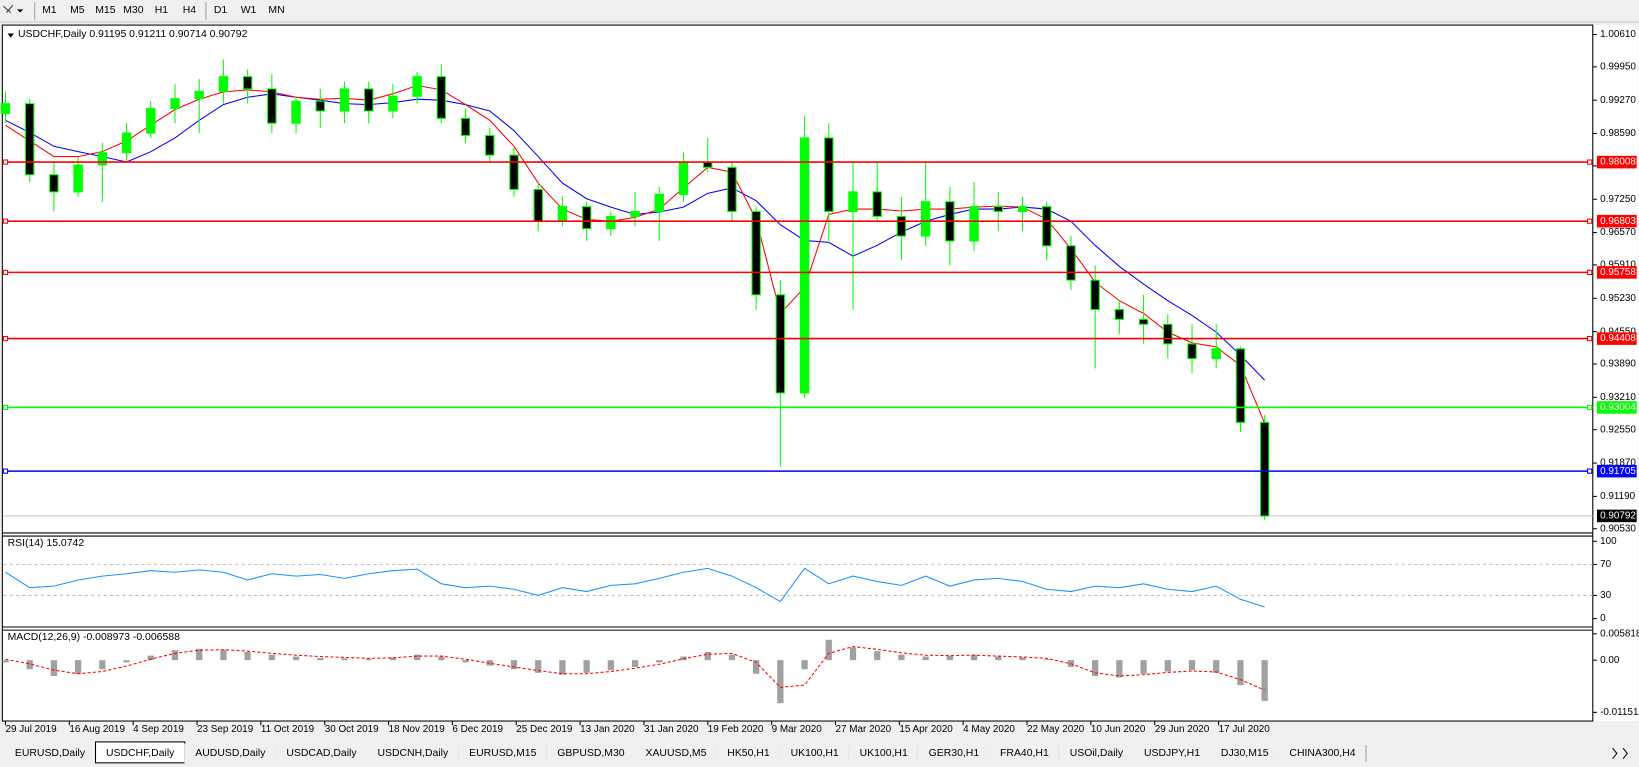  I want to click on tab-label: HK50,H1, so click(748, 753).